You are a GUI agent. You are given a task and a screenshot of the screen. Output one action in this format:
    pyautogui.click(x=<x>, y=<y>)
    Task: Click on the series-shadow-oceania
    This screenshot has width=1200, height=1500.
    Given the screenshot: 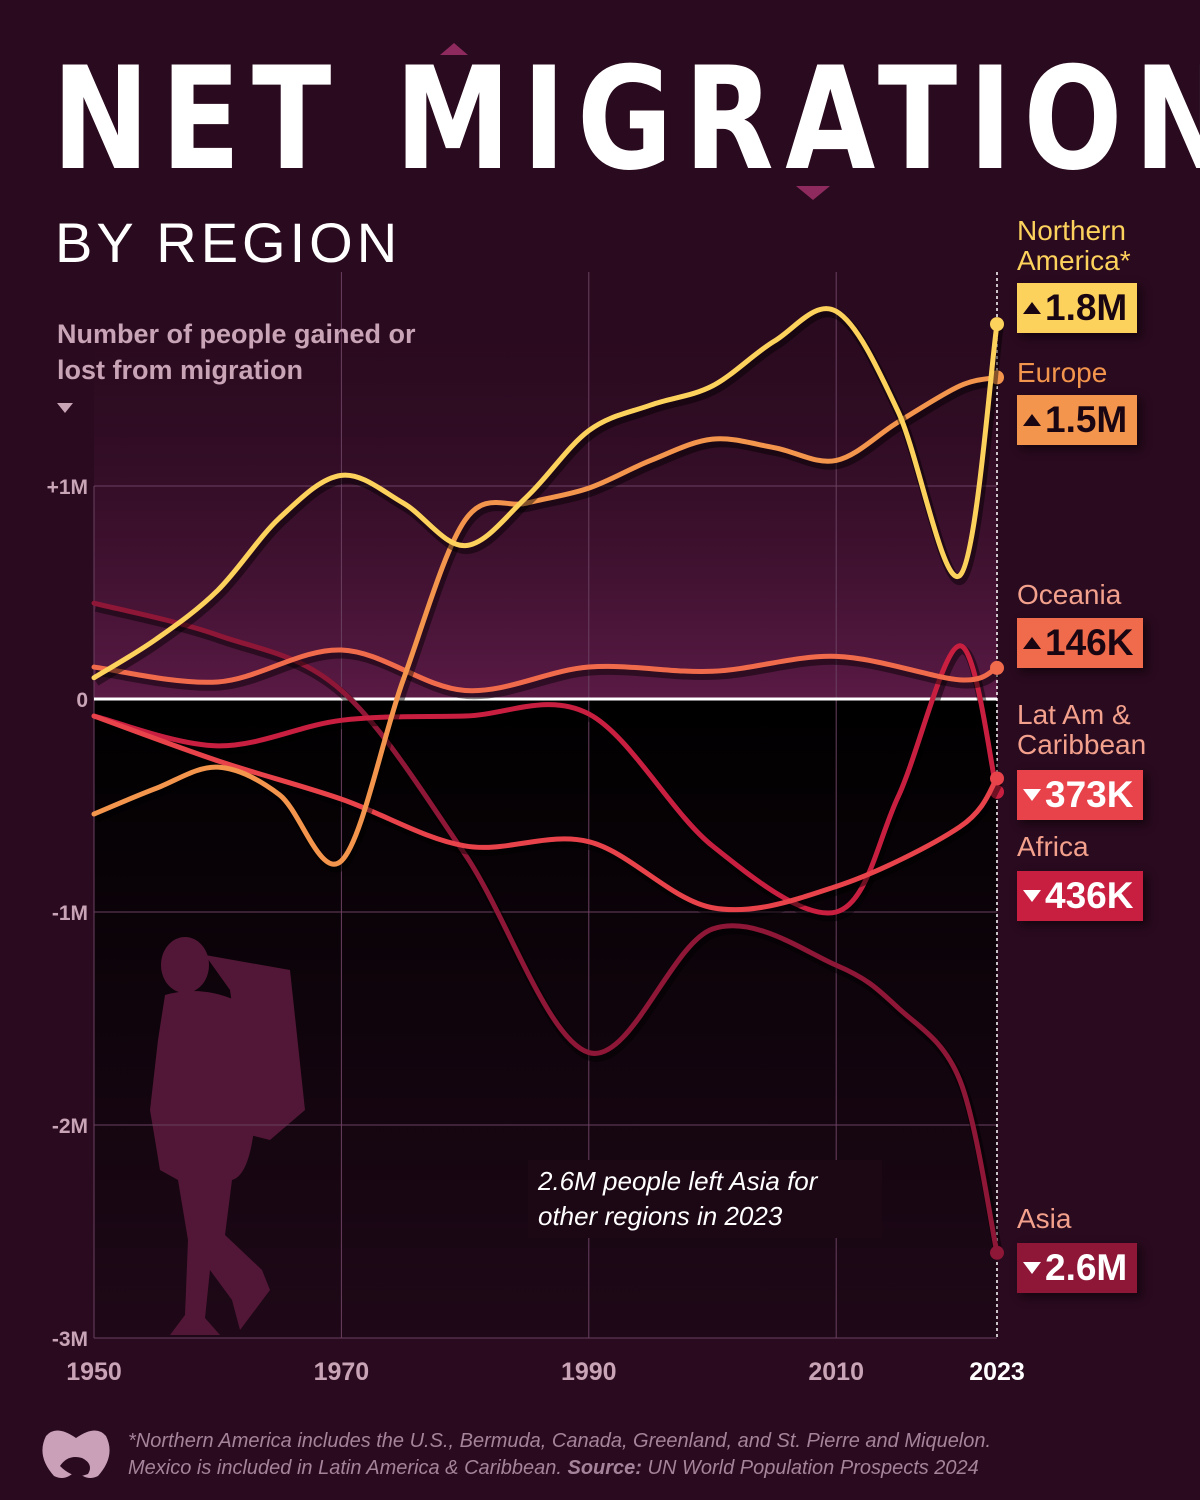 What is the action you would take?
    pyautogui.click(x=548, y=674)
    